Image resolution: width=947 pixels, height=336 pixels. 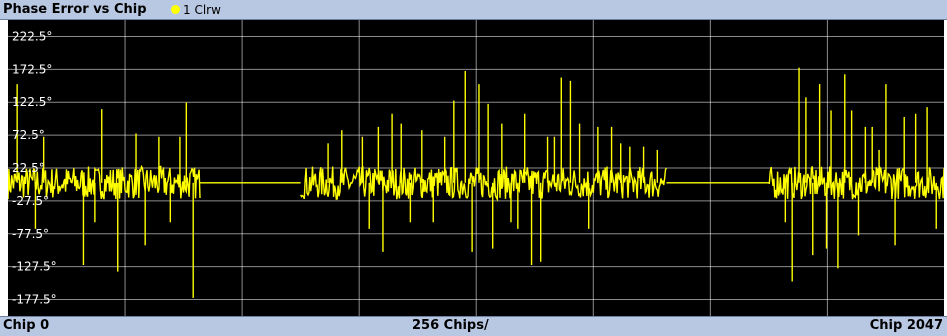 I want to click on y-tick-label: -177.5°, so click(x=34, y=300).